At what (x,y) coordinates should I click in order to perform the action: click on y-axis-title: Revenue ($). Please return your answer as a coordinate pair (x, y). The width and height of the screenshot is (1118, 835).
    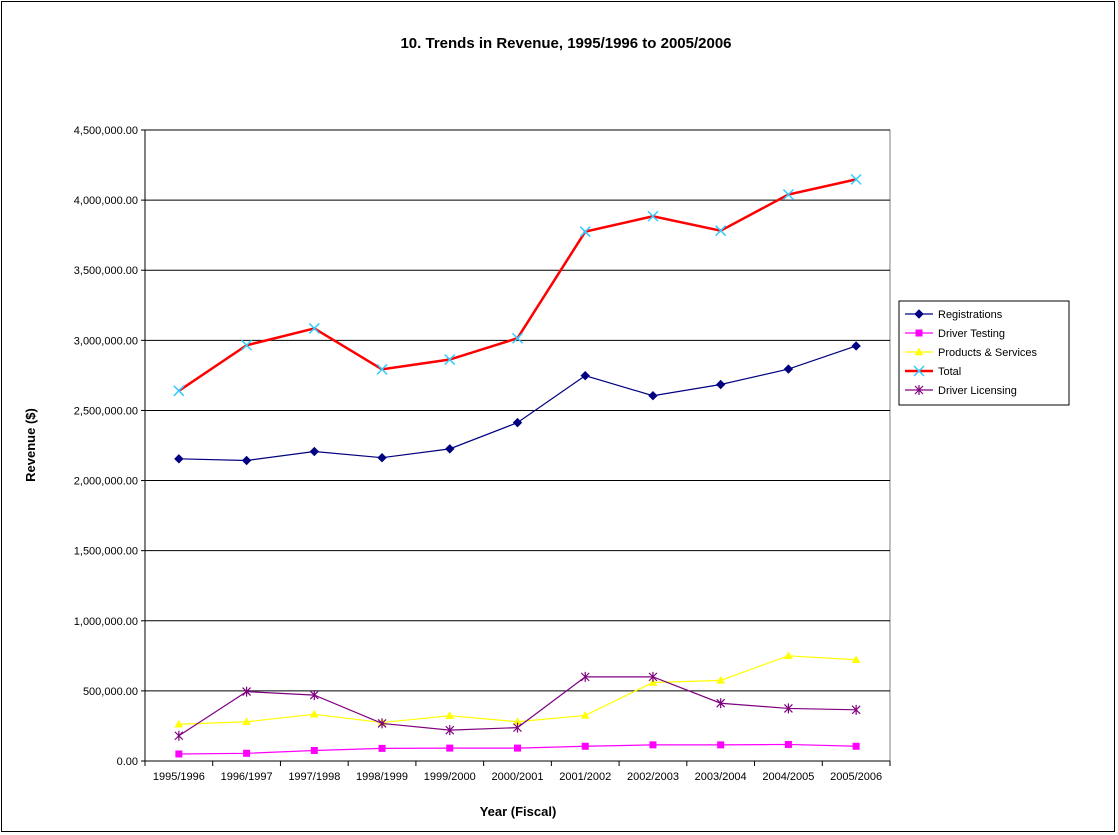
    Looking at the image, I should click on (30, 445).